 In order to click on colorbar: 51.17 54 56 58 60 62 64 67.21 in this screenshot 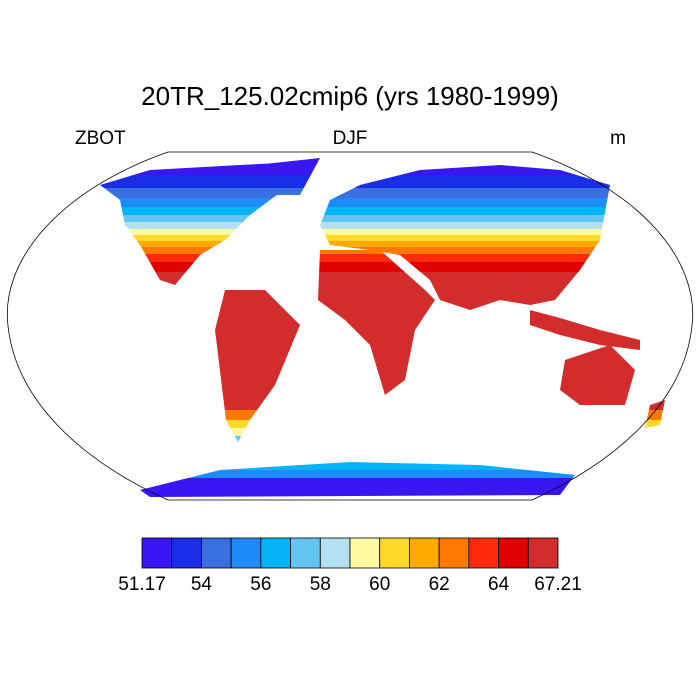, I will do `click(350, 566)`.